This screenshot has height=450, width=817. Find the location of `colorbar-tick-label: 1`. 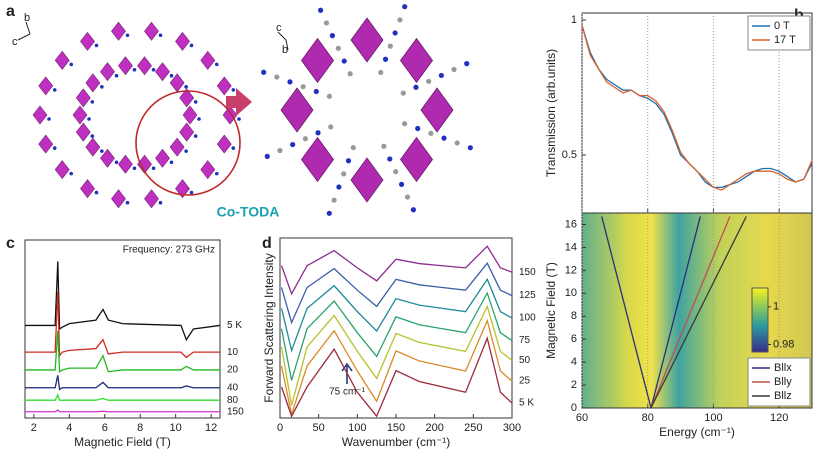

colorbar-tick-label: 1 is located at coordinates (776, 307).